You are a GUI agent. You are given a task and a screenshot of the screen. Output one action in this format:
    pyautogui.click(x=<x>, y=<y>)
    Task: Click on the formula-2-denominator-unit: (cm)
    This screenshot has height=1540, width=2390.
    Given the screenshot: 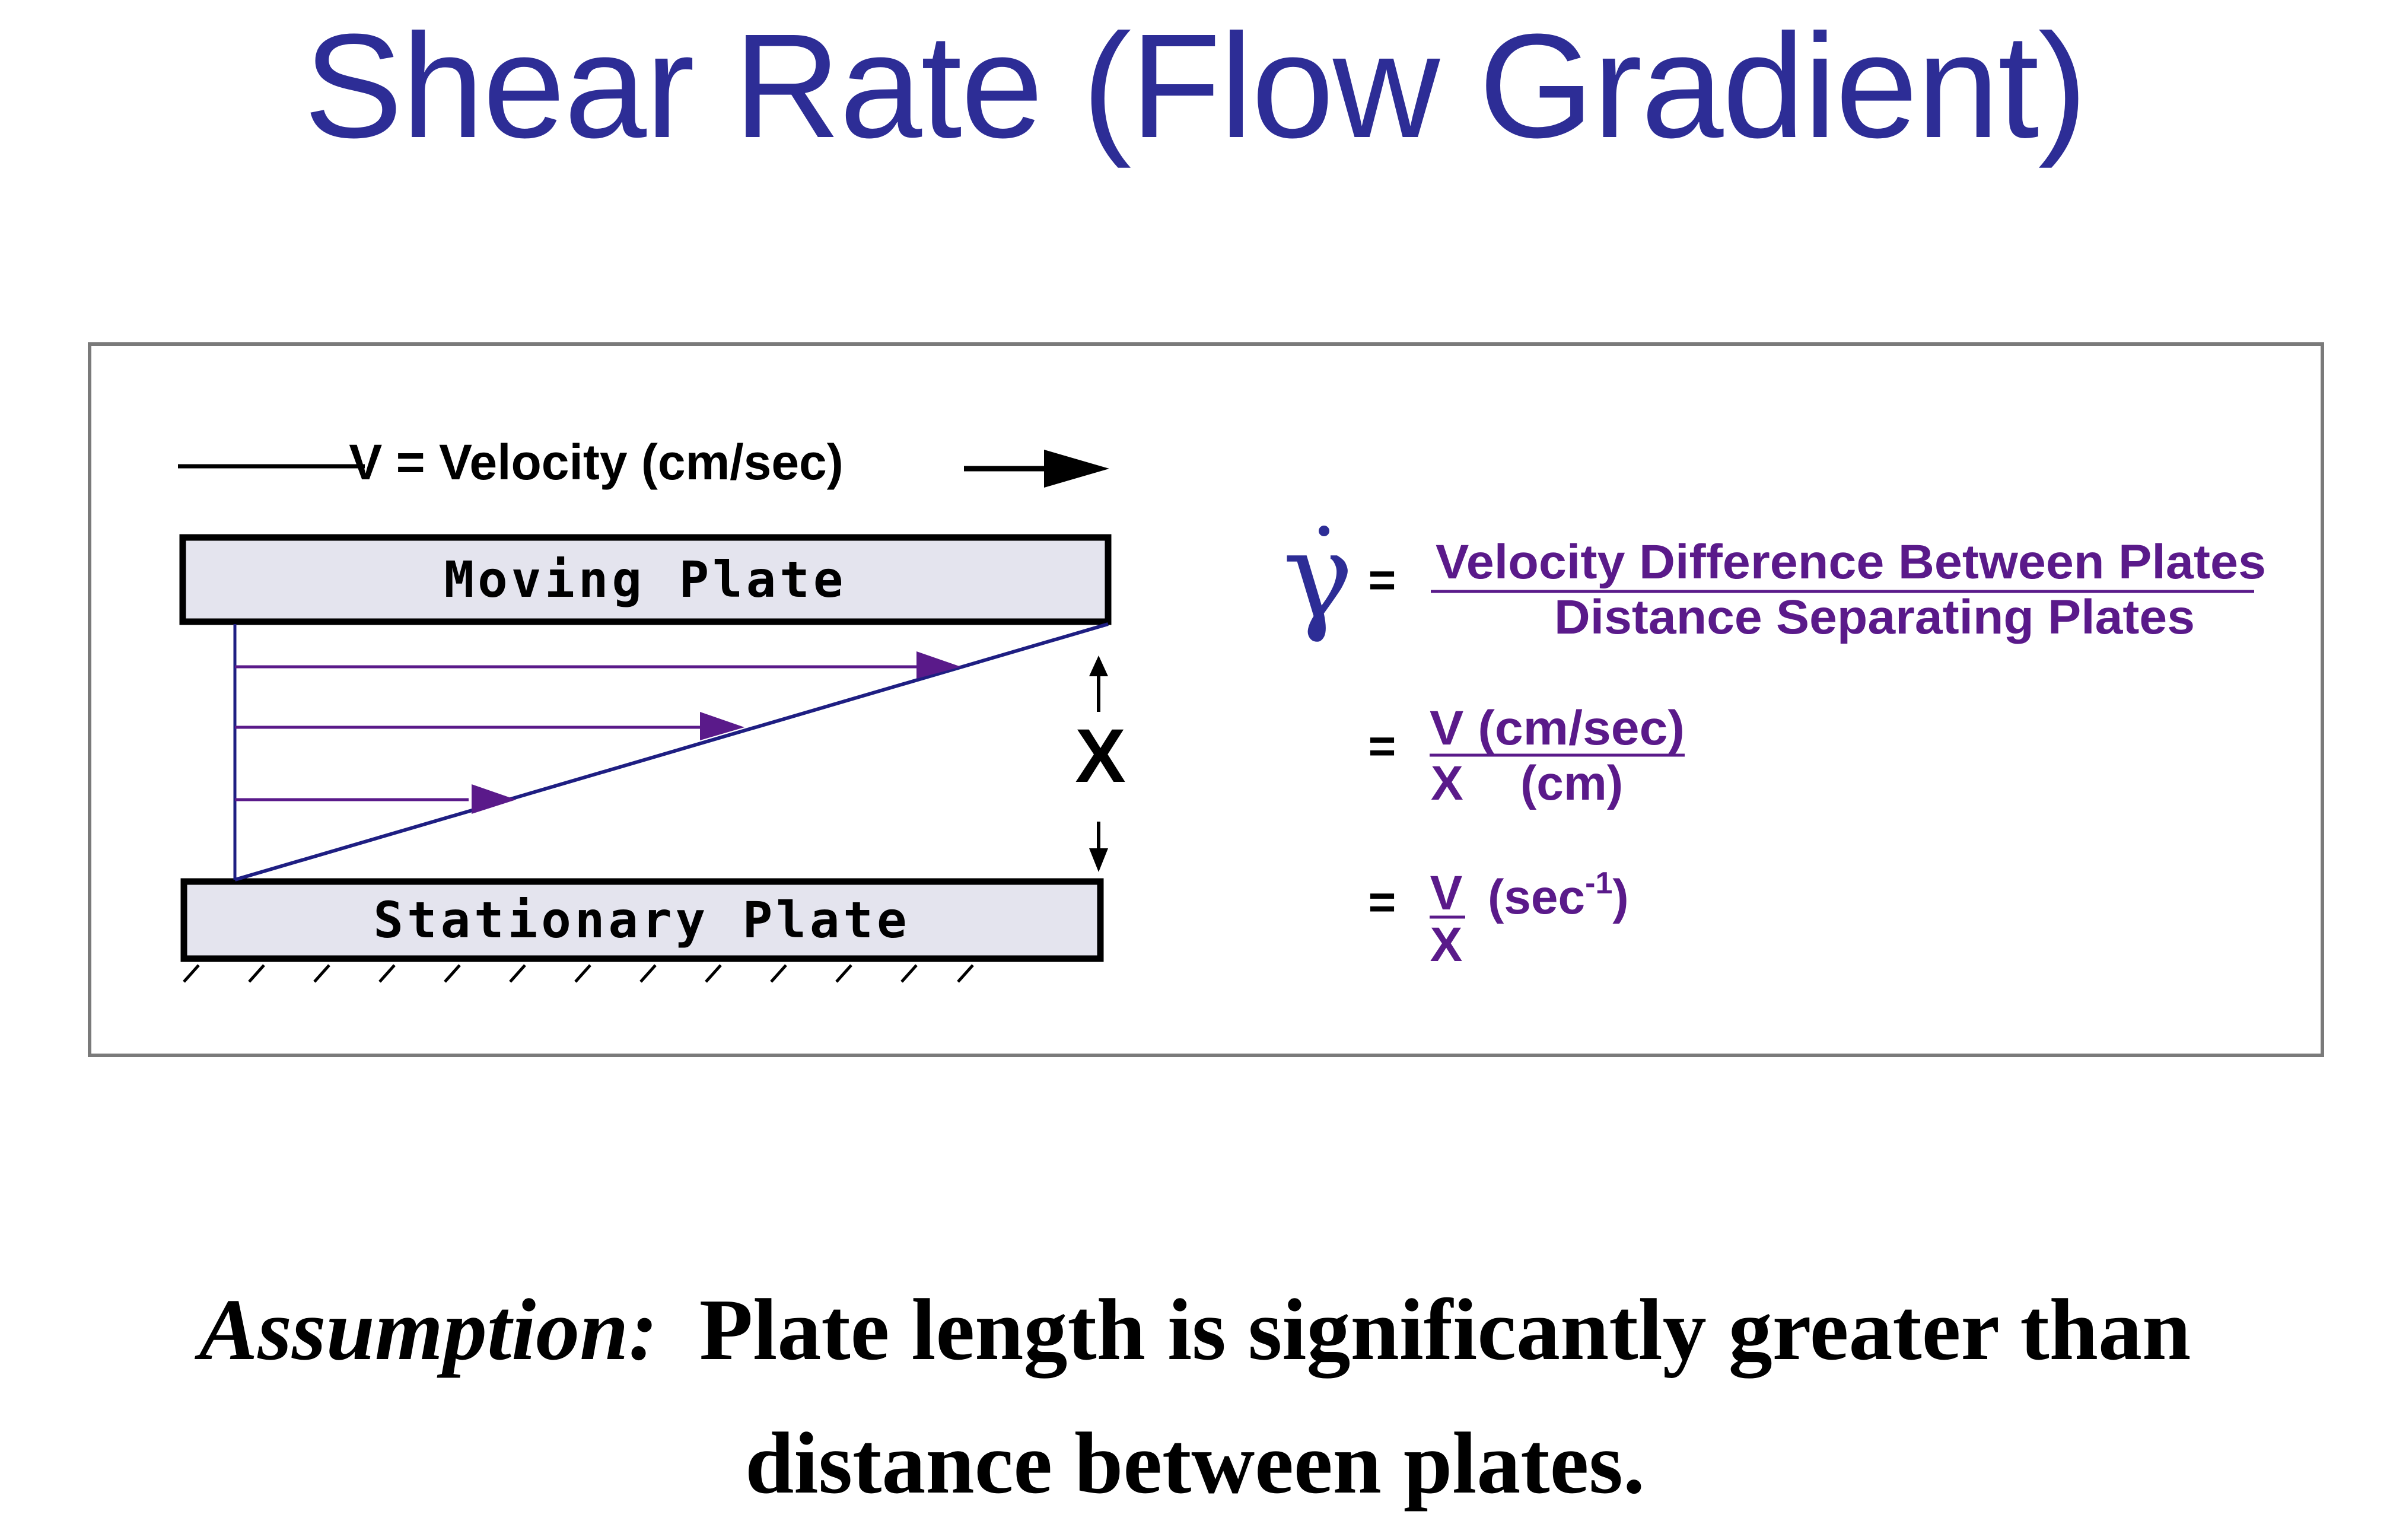 What is the action you would take?
    pyautogui.click(x=1571, y=783)
    